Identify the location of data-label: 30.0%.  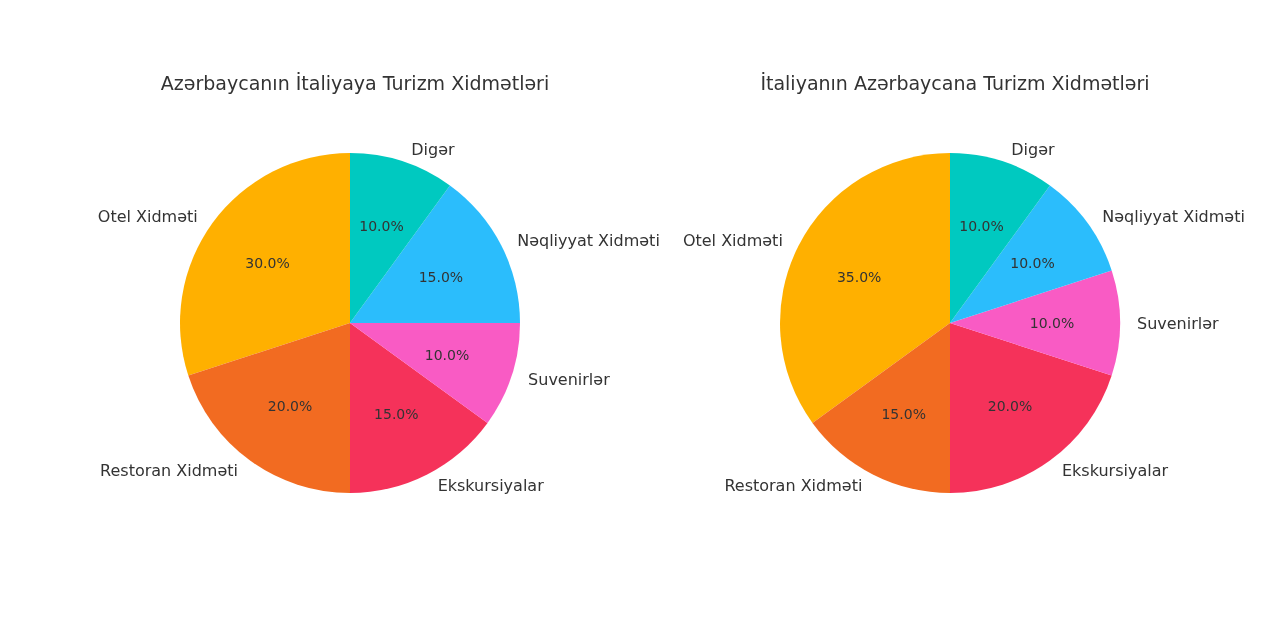
(267, 263).